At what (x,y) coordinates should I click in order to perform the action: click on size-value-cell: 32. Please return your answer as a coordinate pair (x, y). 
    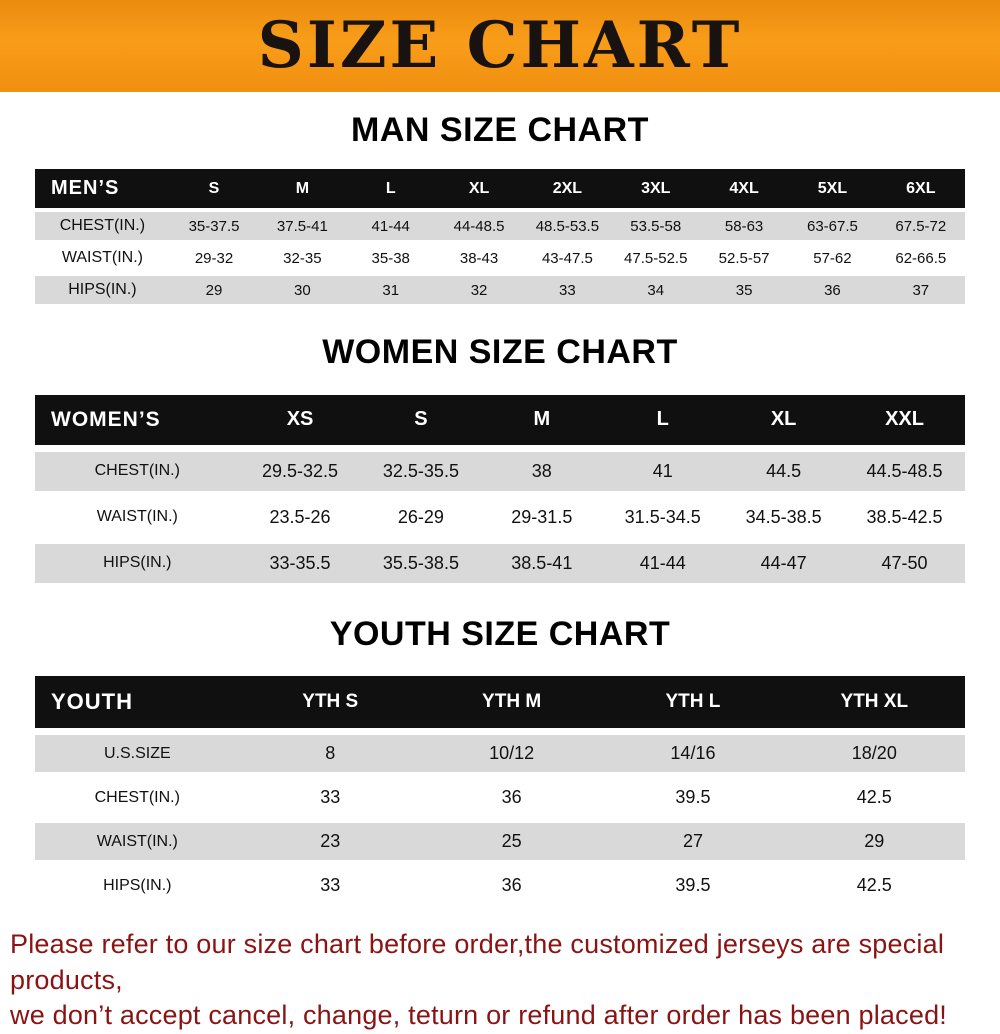
    Looking at the image, I should click on (479, 290).